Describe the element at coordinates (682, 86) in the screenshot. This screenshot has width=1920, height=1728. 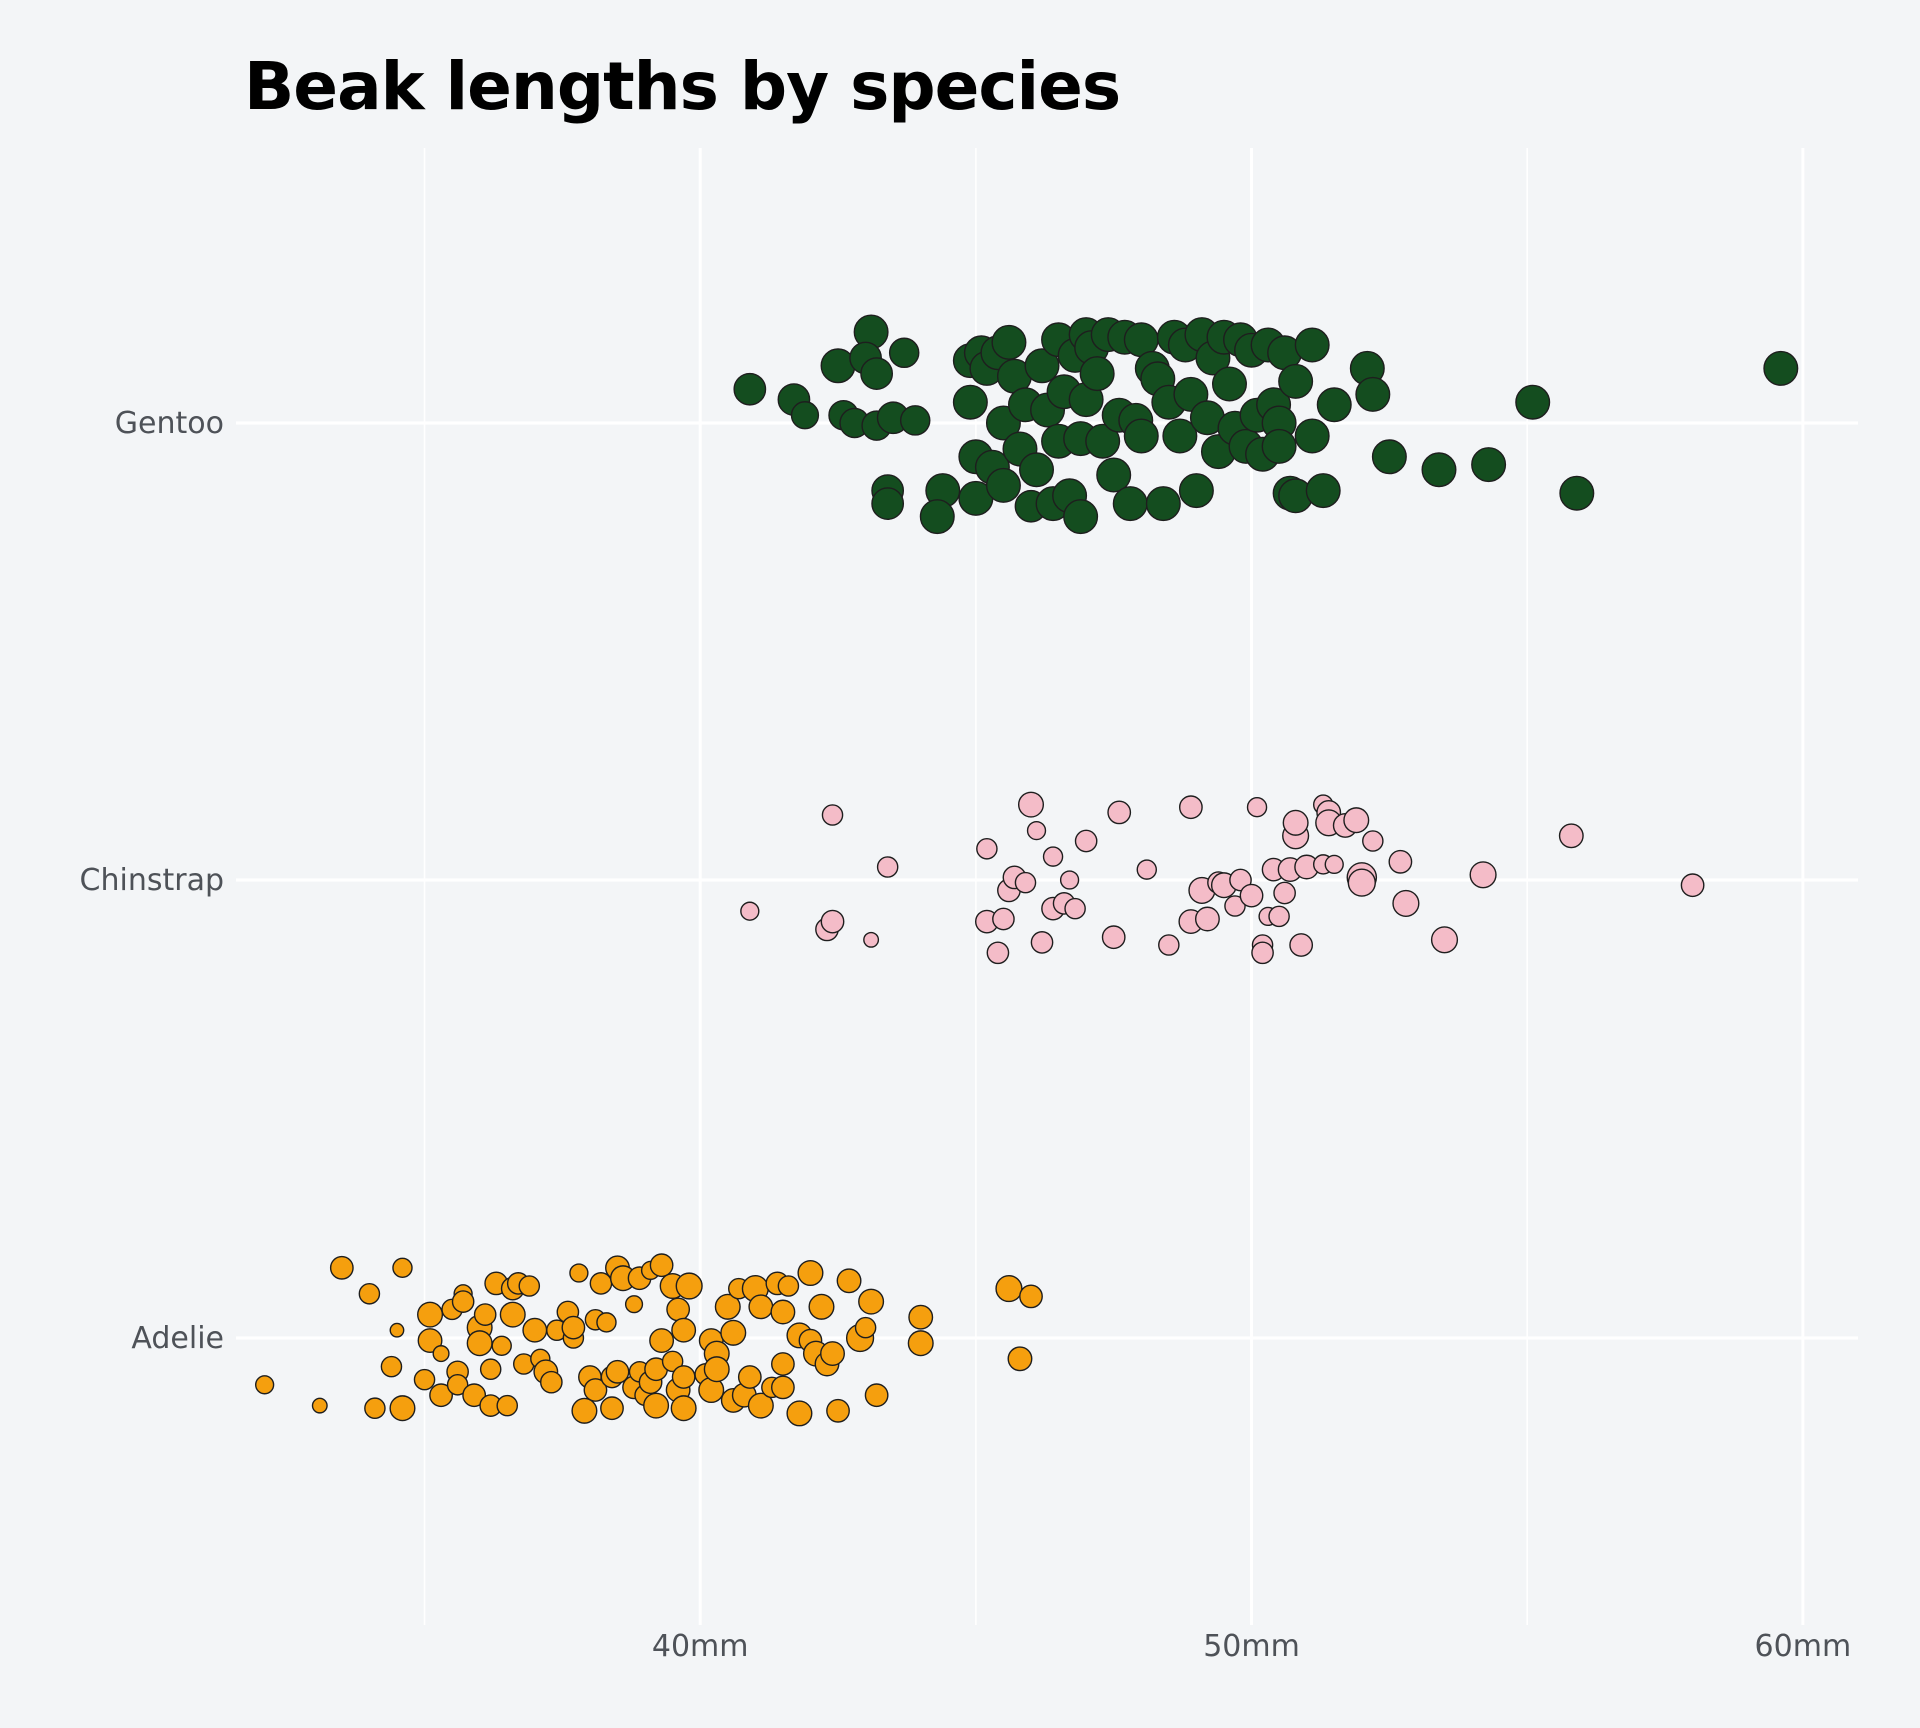
I see `chart-title: Beak lengths by species` at that location.